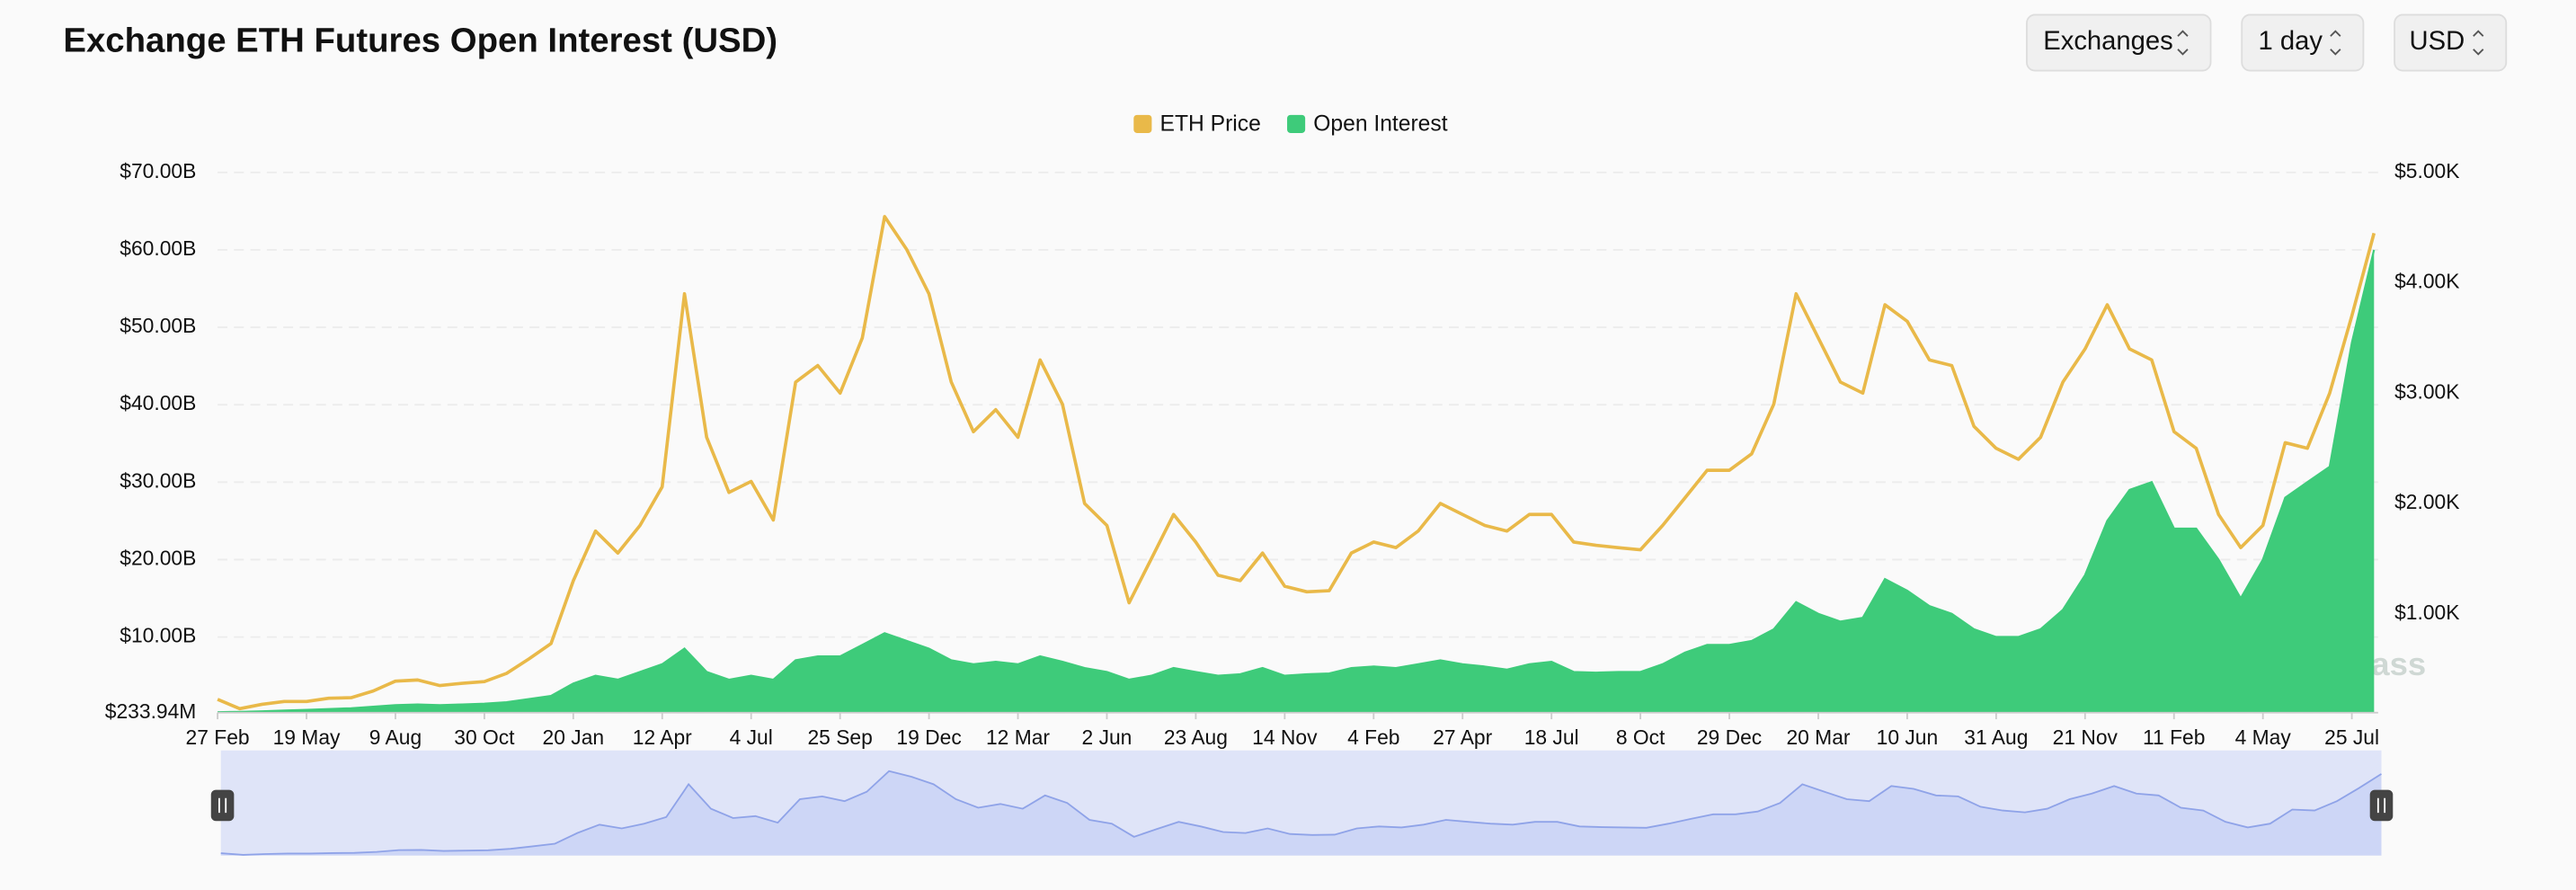 This screenshot has width=2576, height=890. I want to click on navigator-area, so click(1301, 813).